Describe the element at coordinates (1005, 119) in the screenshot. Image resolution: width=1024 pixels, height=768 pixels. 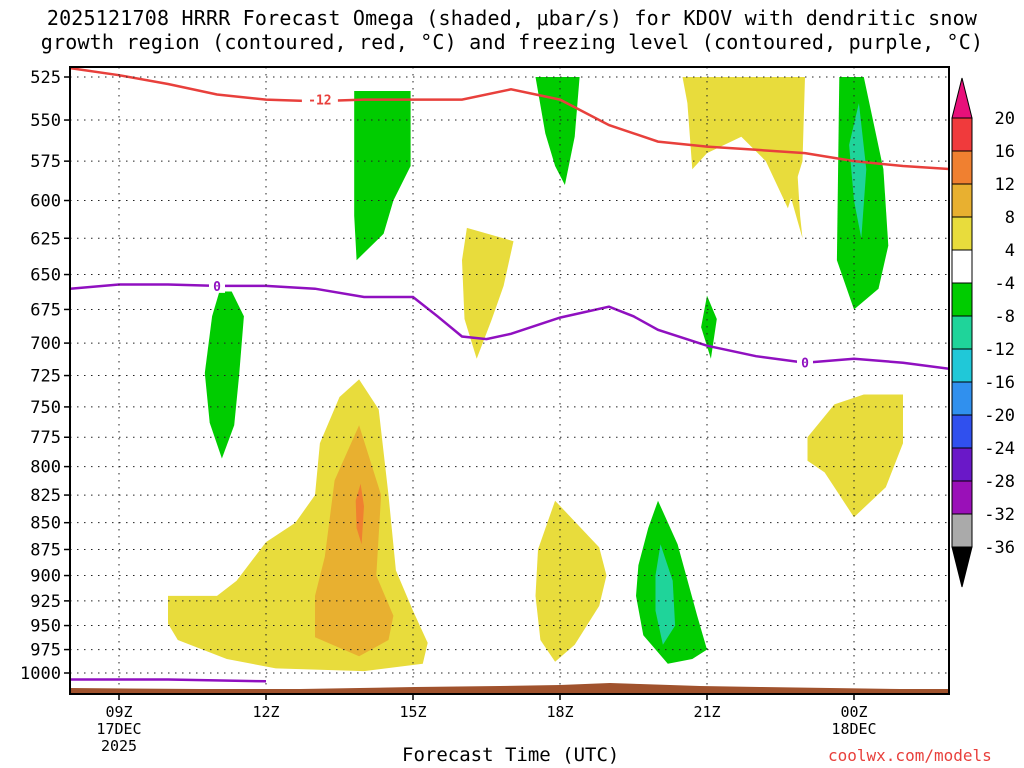
I see `colorbar-label-0: 20` at that location.